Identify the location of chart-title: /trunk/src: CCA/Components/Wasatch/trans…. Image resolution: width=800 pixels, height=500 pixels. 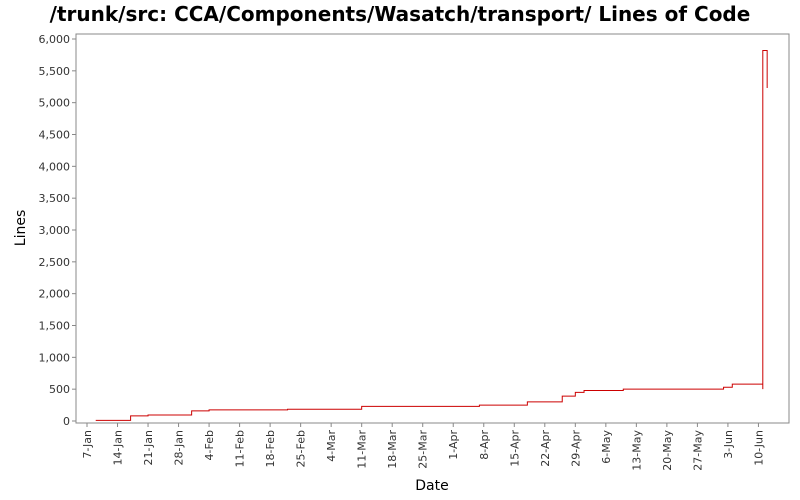
(400, 14).